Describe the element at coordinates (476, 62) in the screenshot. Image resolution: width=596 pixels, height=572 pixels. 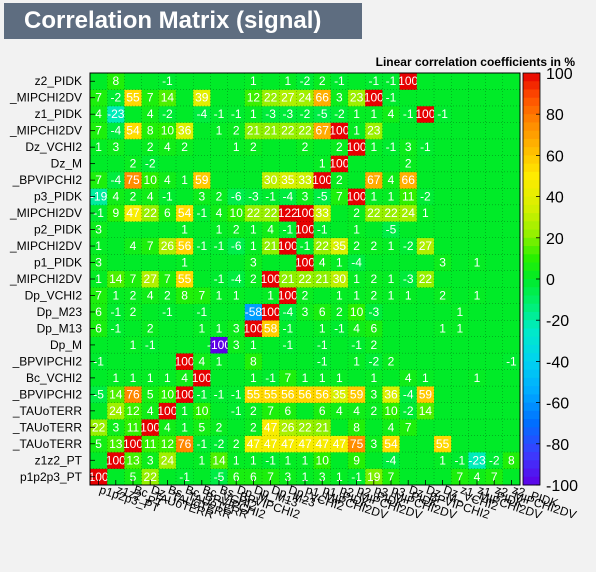
I see `chart-subtitle: Linear correlation coefficients in %` at that location.